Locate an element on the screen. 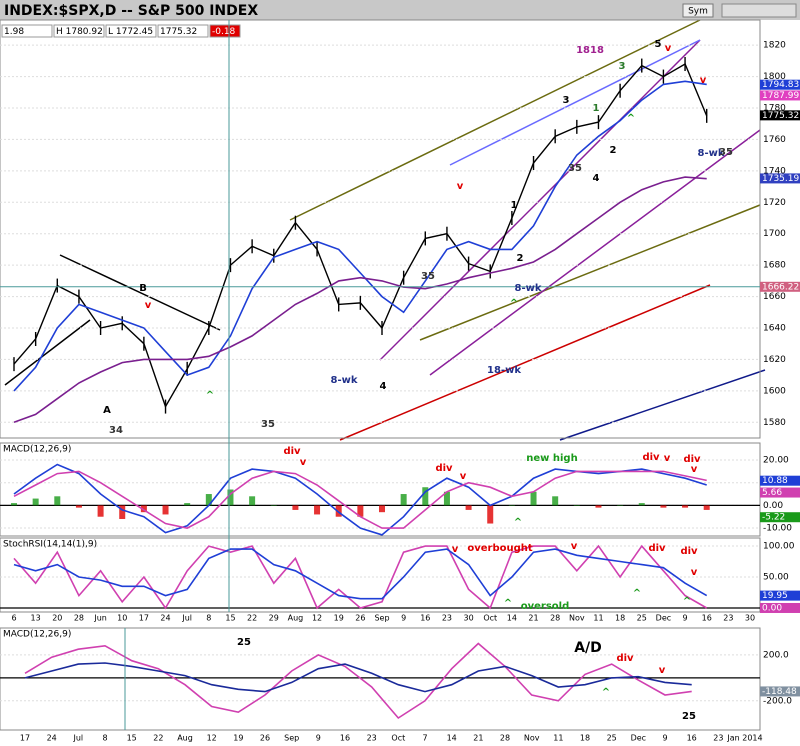 This screenshot has width=800, height=746. x-tick-label: 12 is located at coordinates (317, 618).